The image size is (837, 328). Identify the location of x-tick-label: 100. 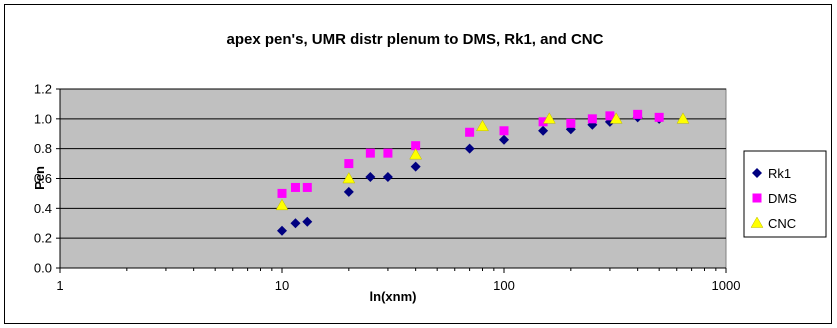
(504, 285).